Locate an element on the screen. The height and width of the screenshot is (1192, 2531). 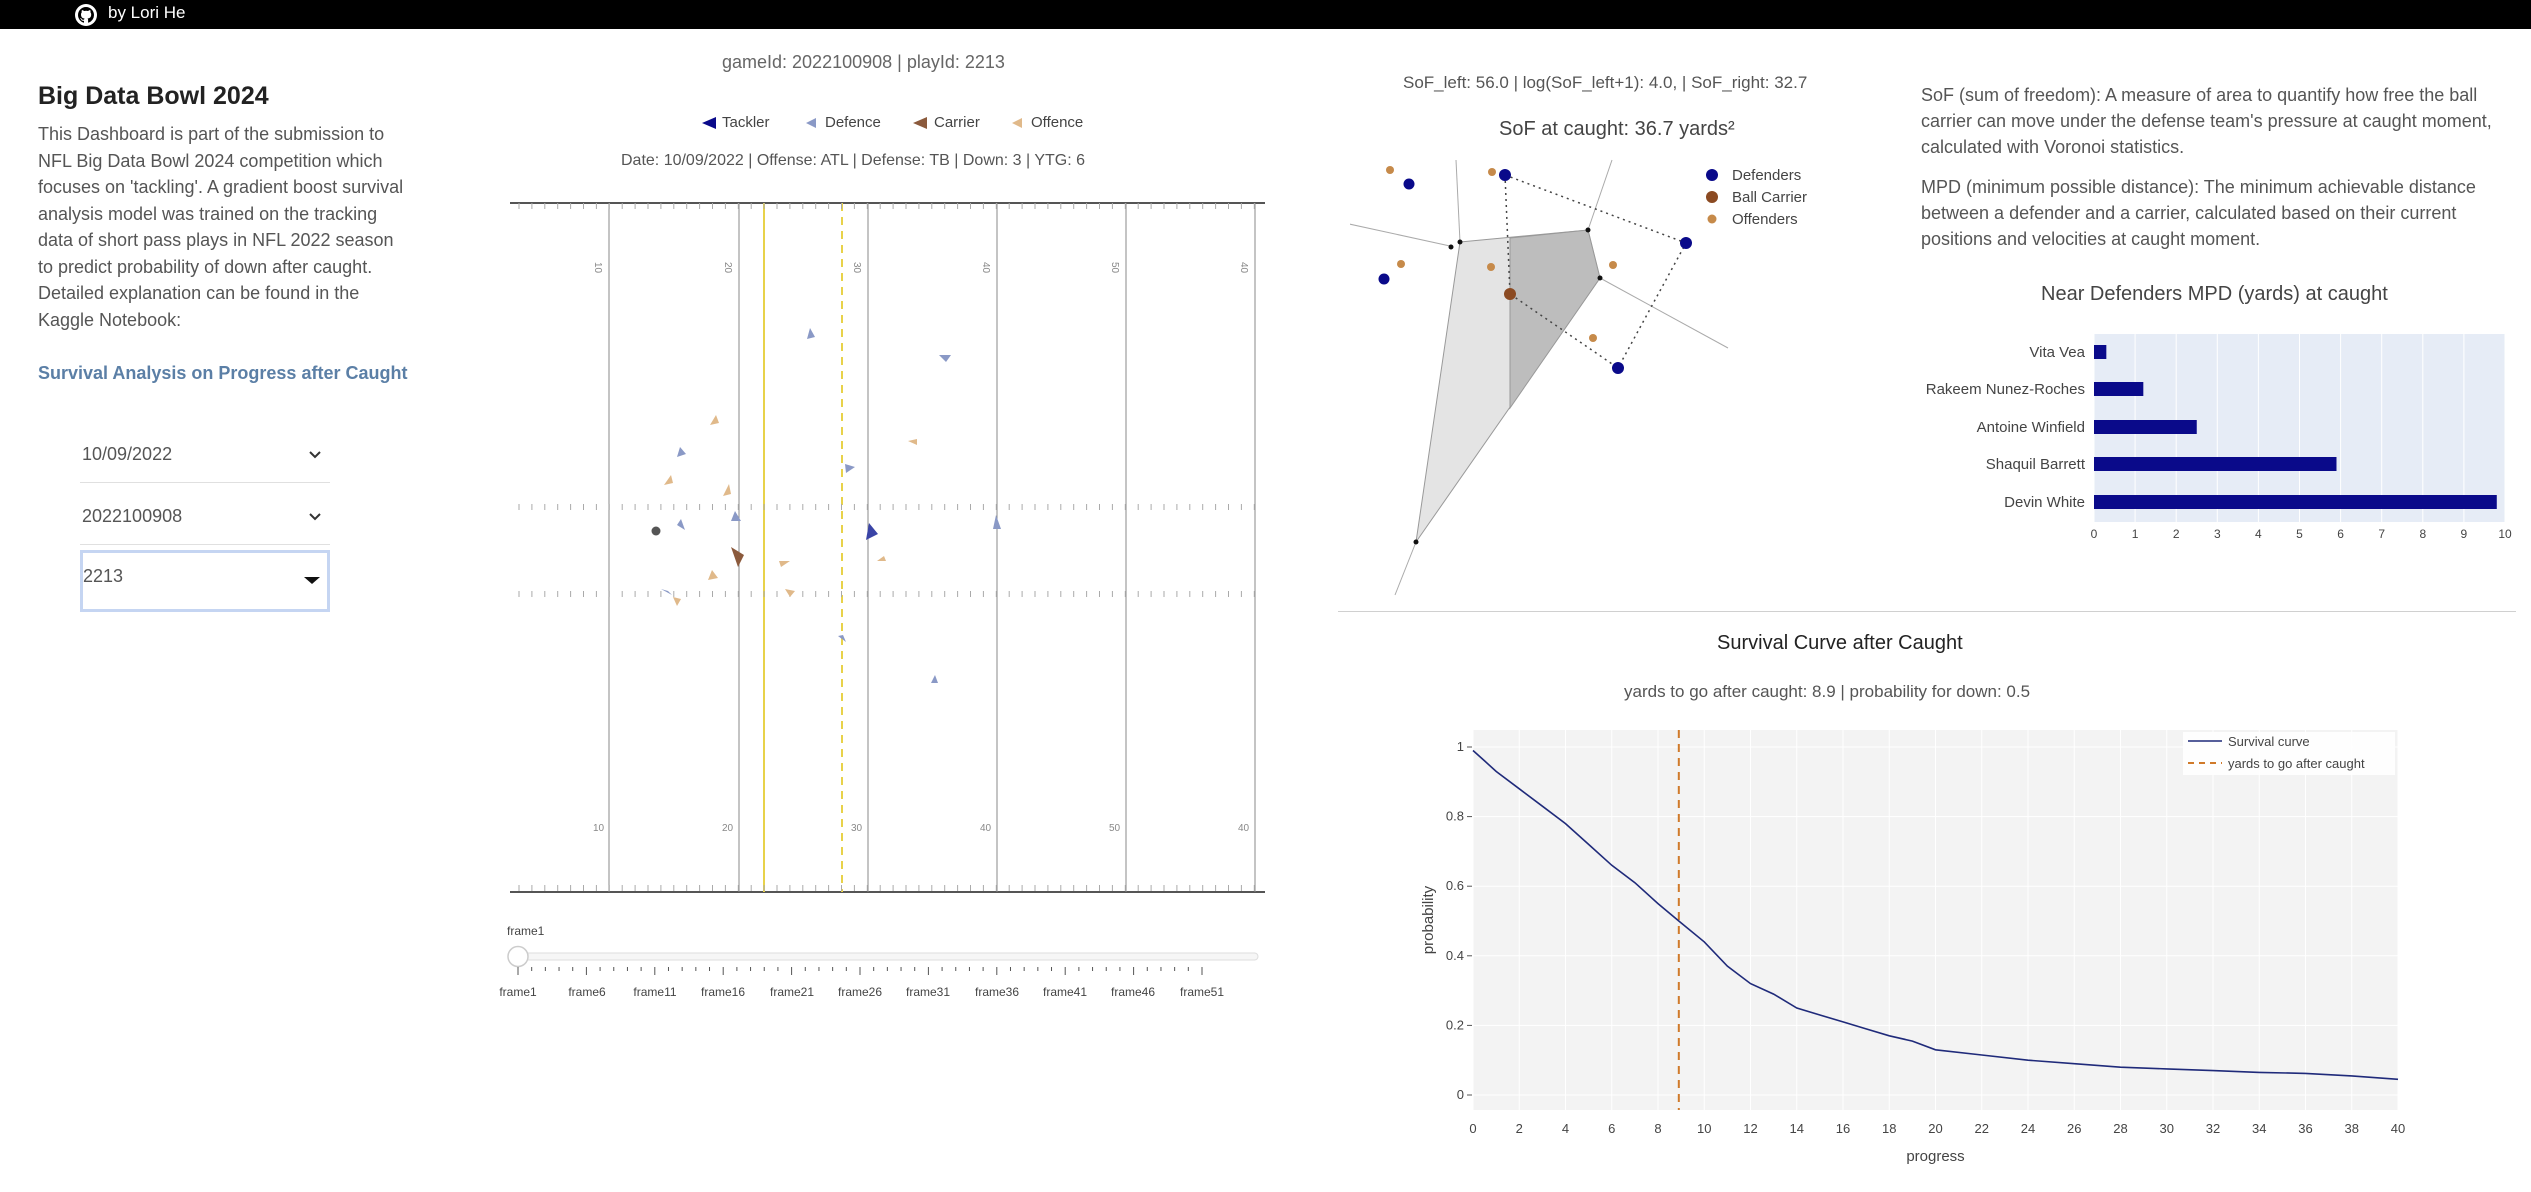
carrier-legend-icon is located at coordinates (920, 123).